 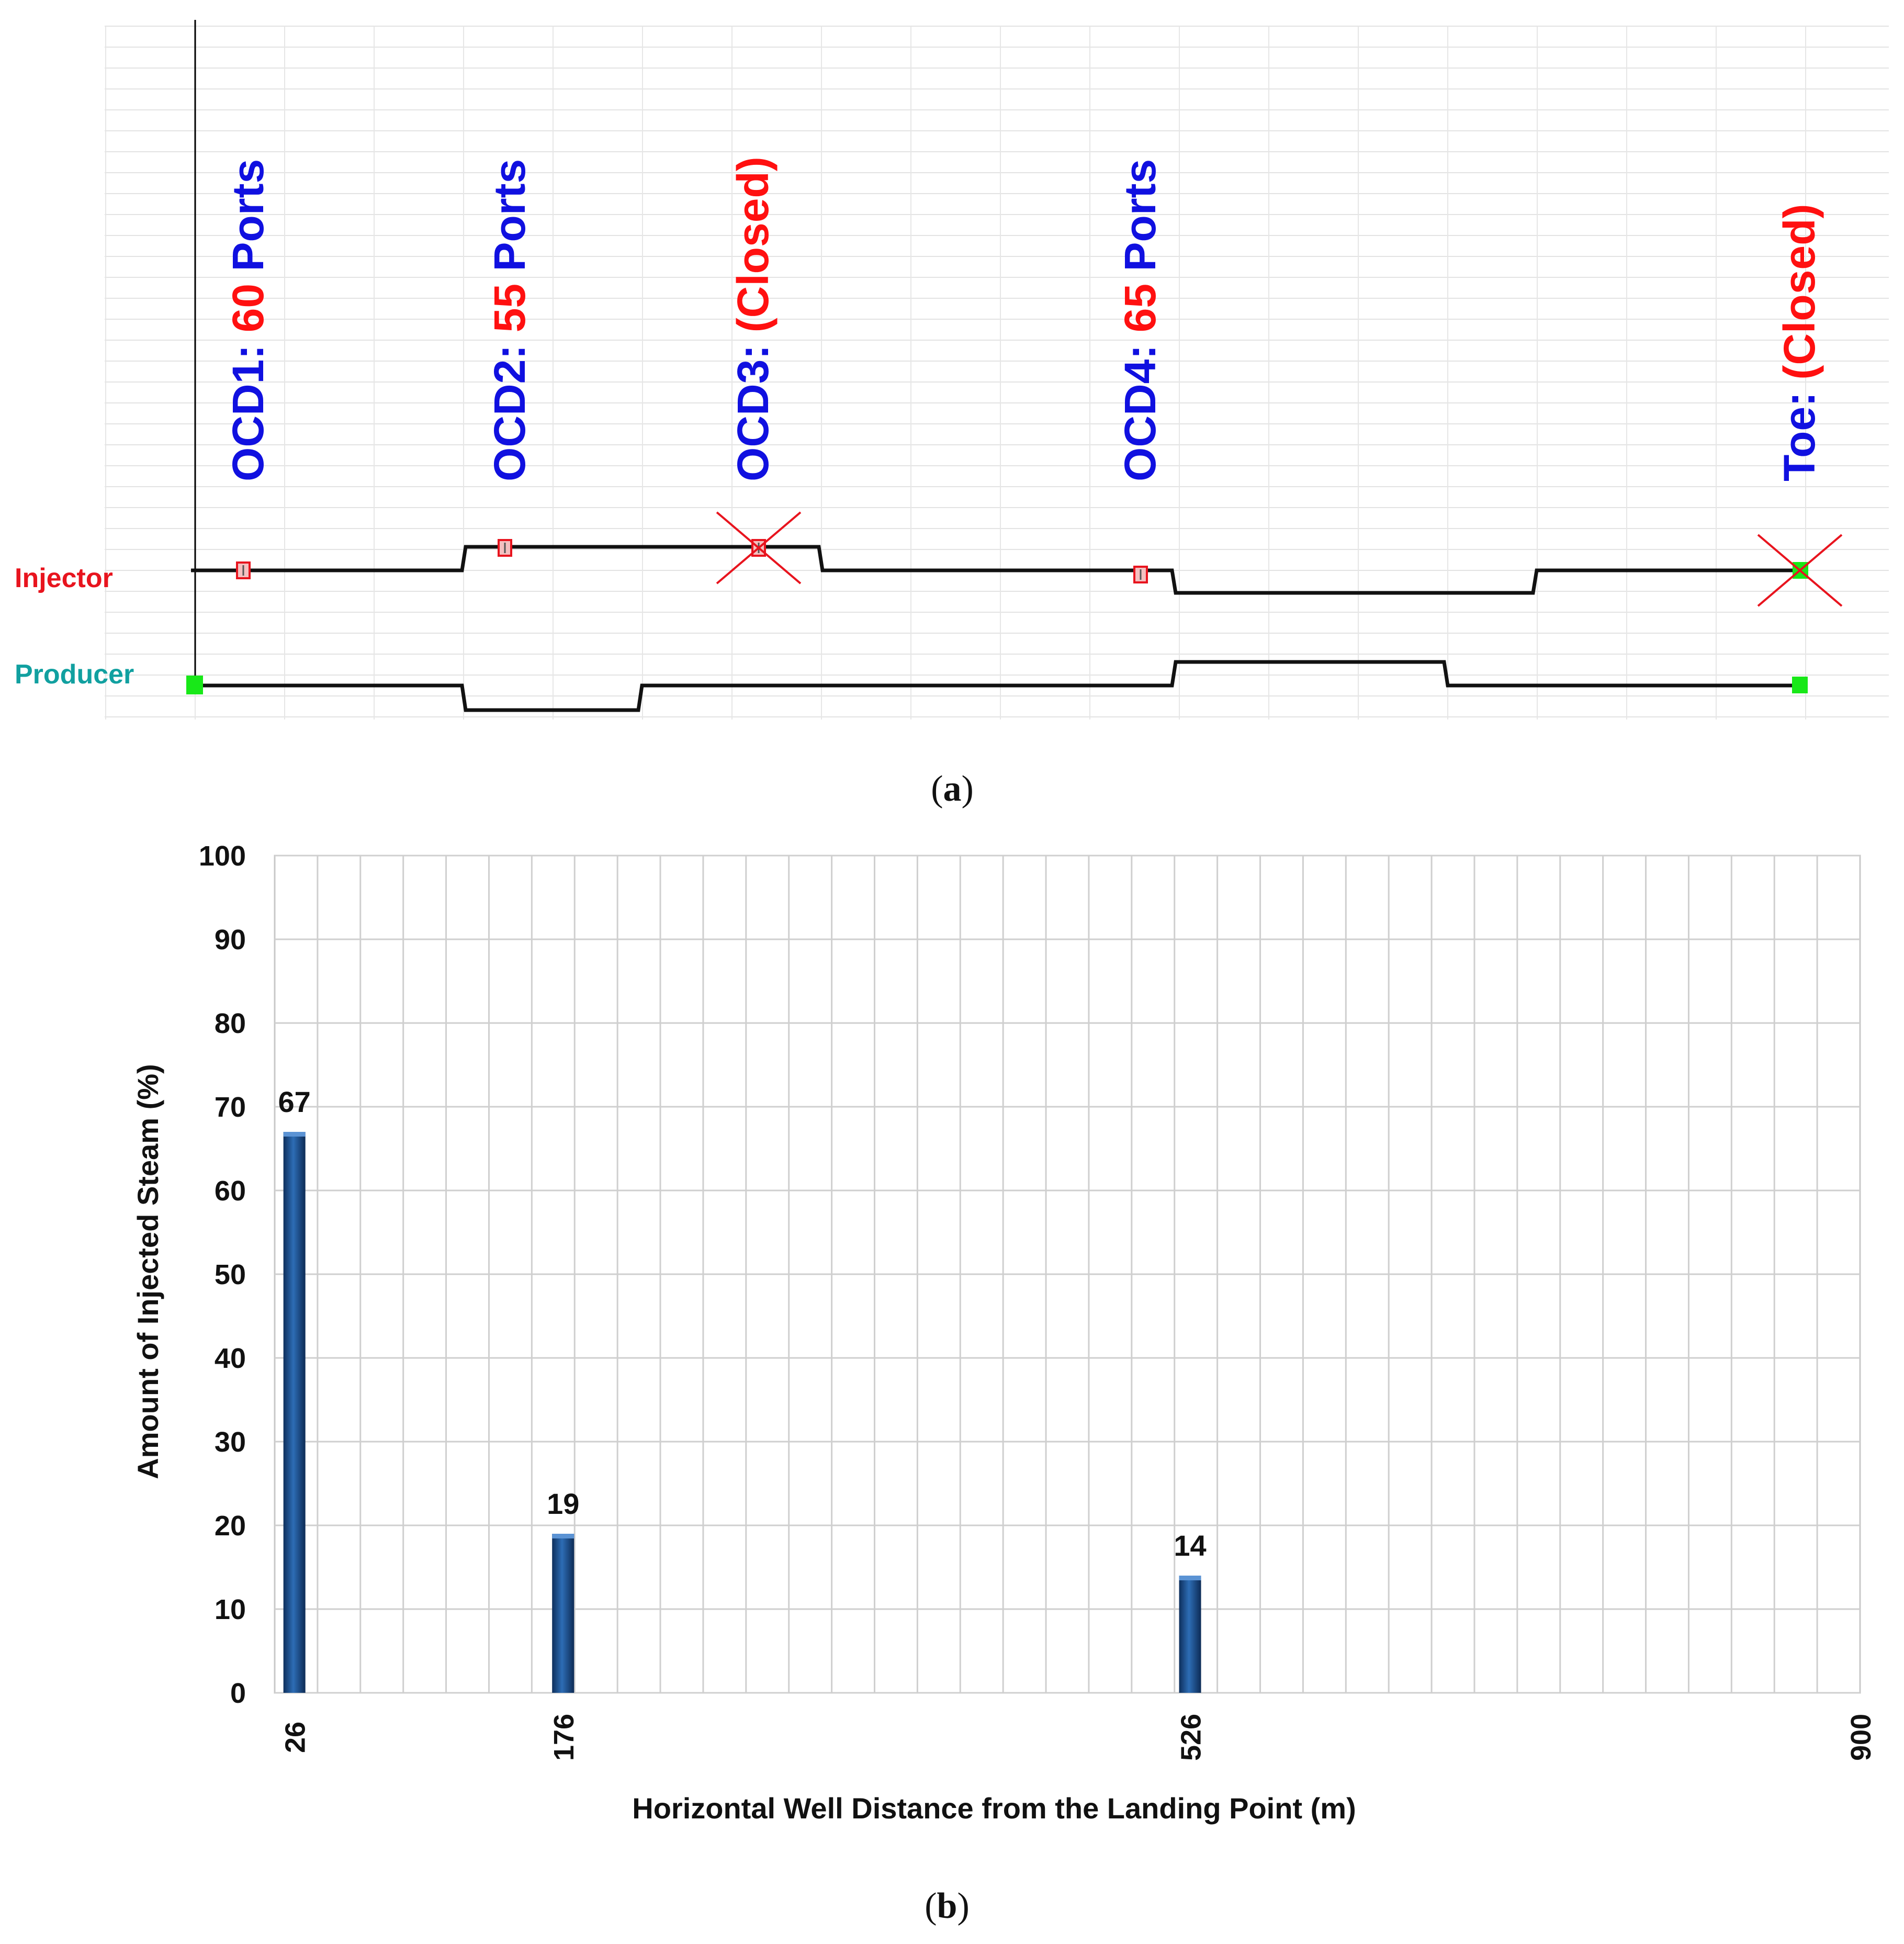 I want to click on caption-b-letter: b, so click(x=947, y=1906).